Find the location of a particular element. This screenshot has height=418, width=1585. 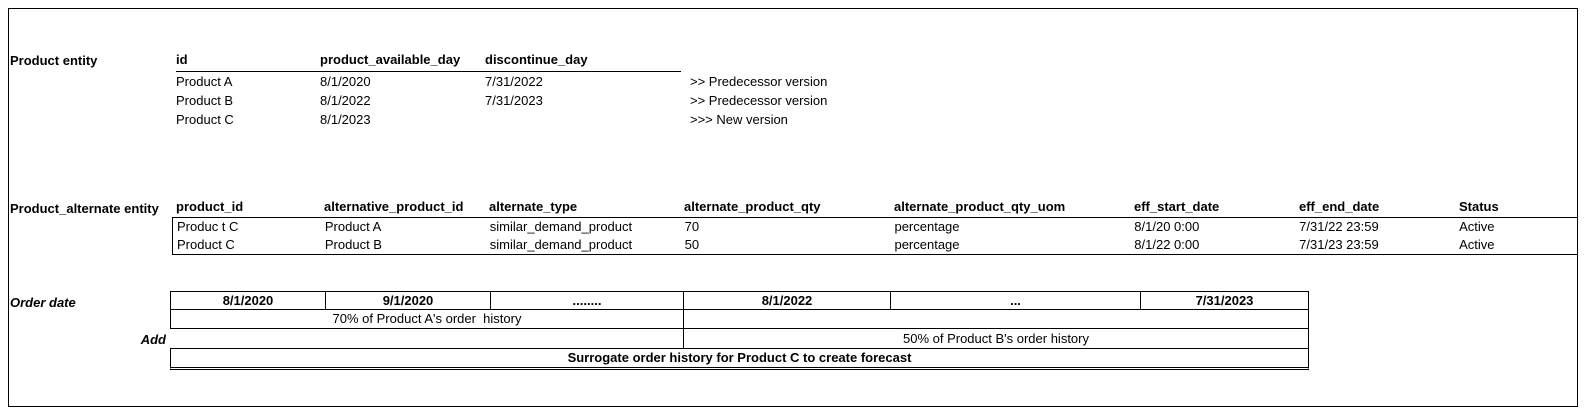

cell-discontinue-day: 7/31/2022 is located at coordinates (514, 81).